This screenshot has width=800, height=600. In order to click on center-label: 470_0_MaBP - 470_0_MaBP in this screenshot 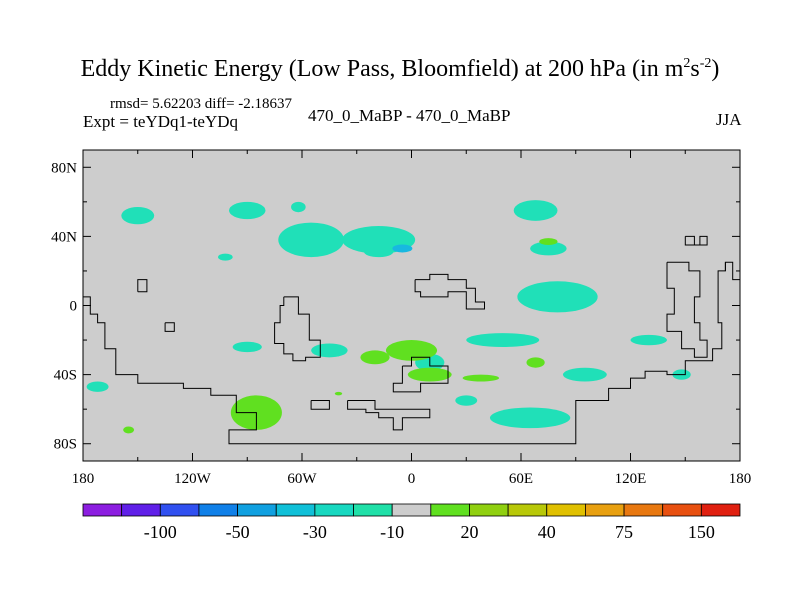, I will do `click(409, 115)`.